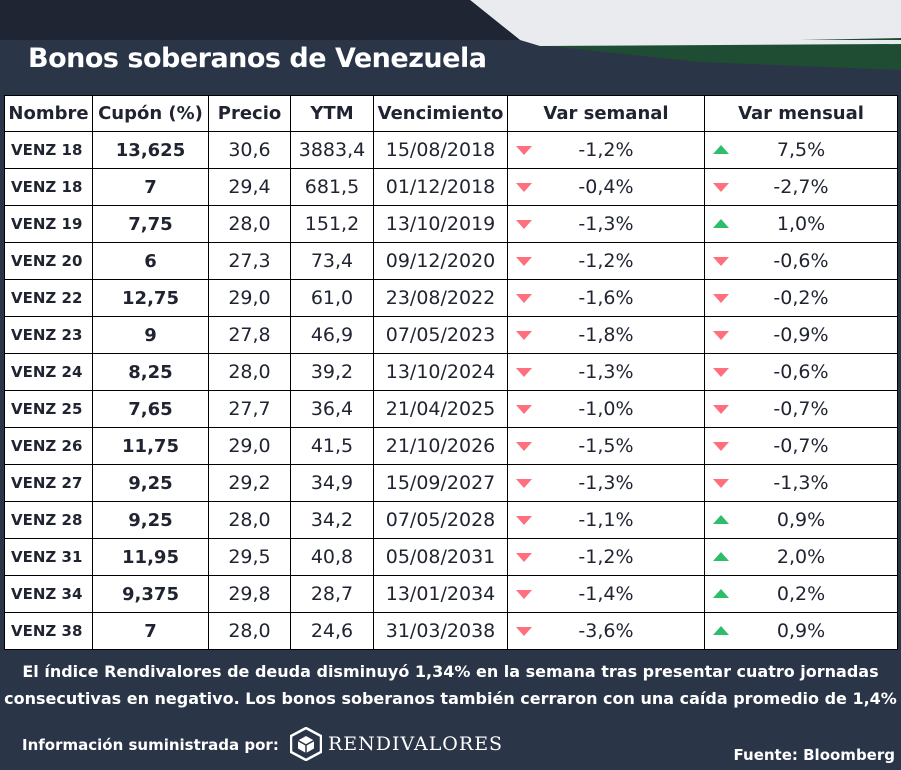 The height and width of the screenshot is (770, 901). I want to click on coupon-cell: 9, so click(150, 335).